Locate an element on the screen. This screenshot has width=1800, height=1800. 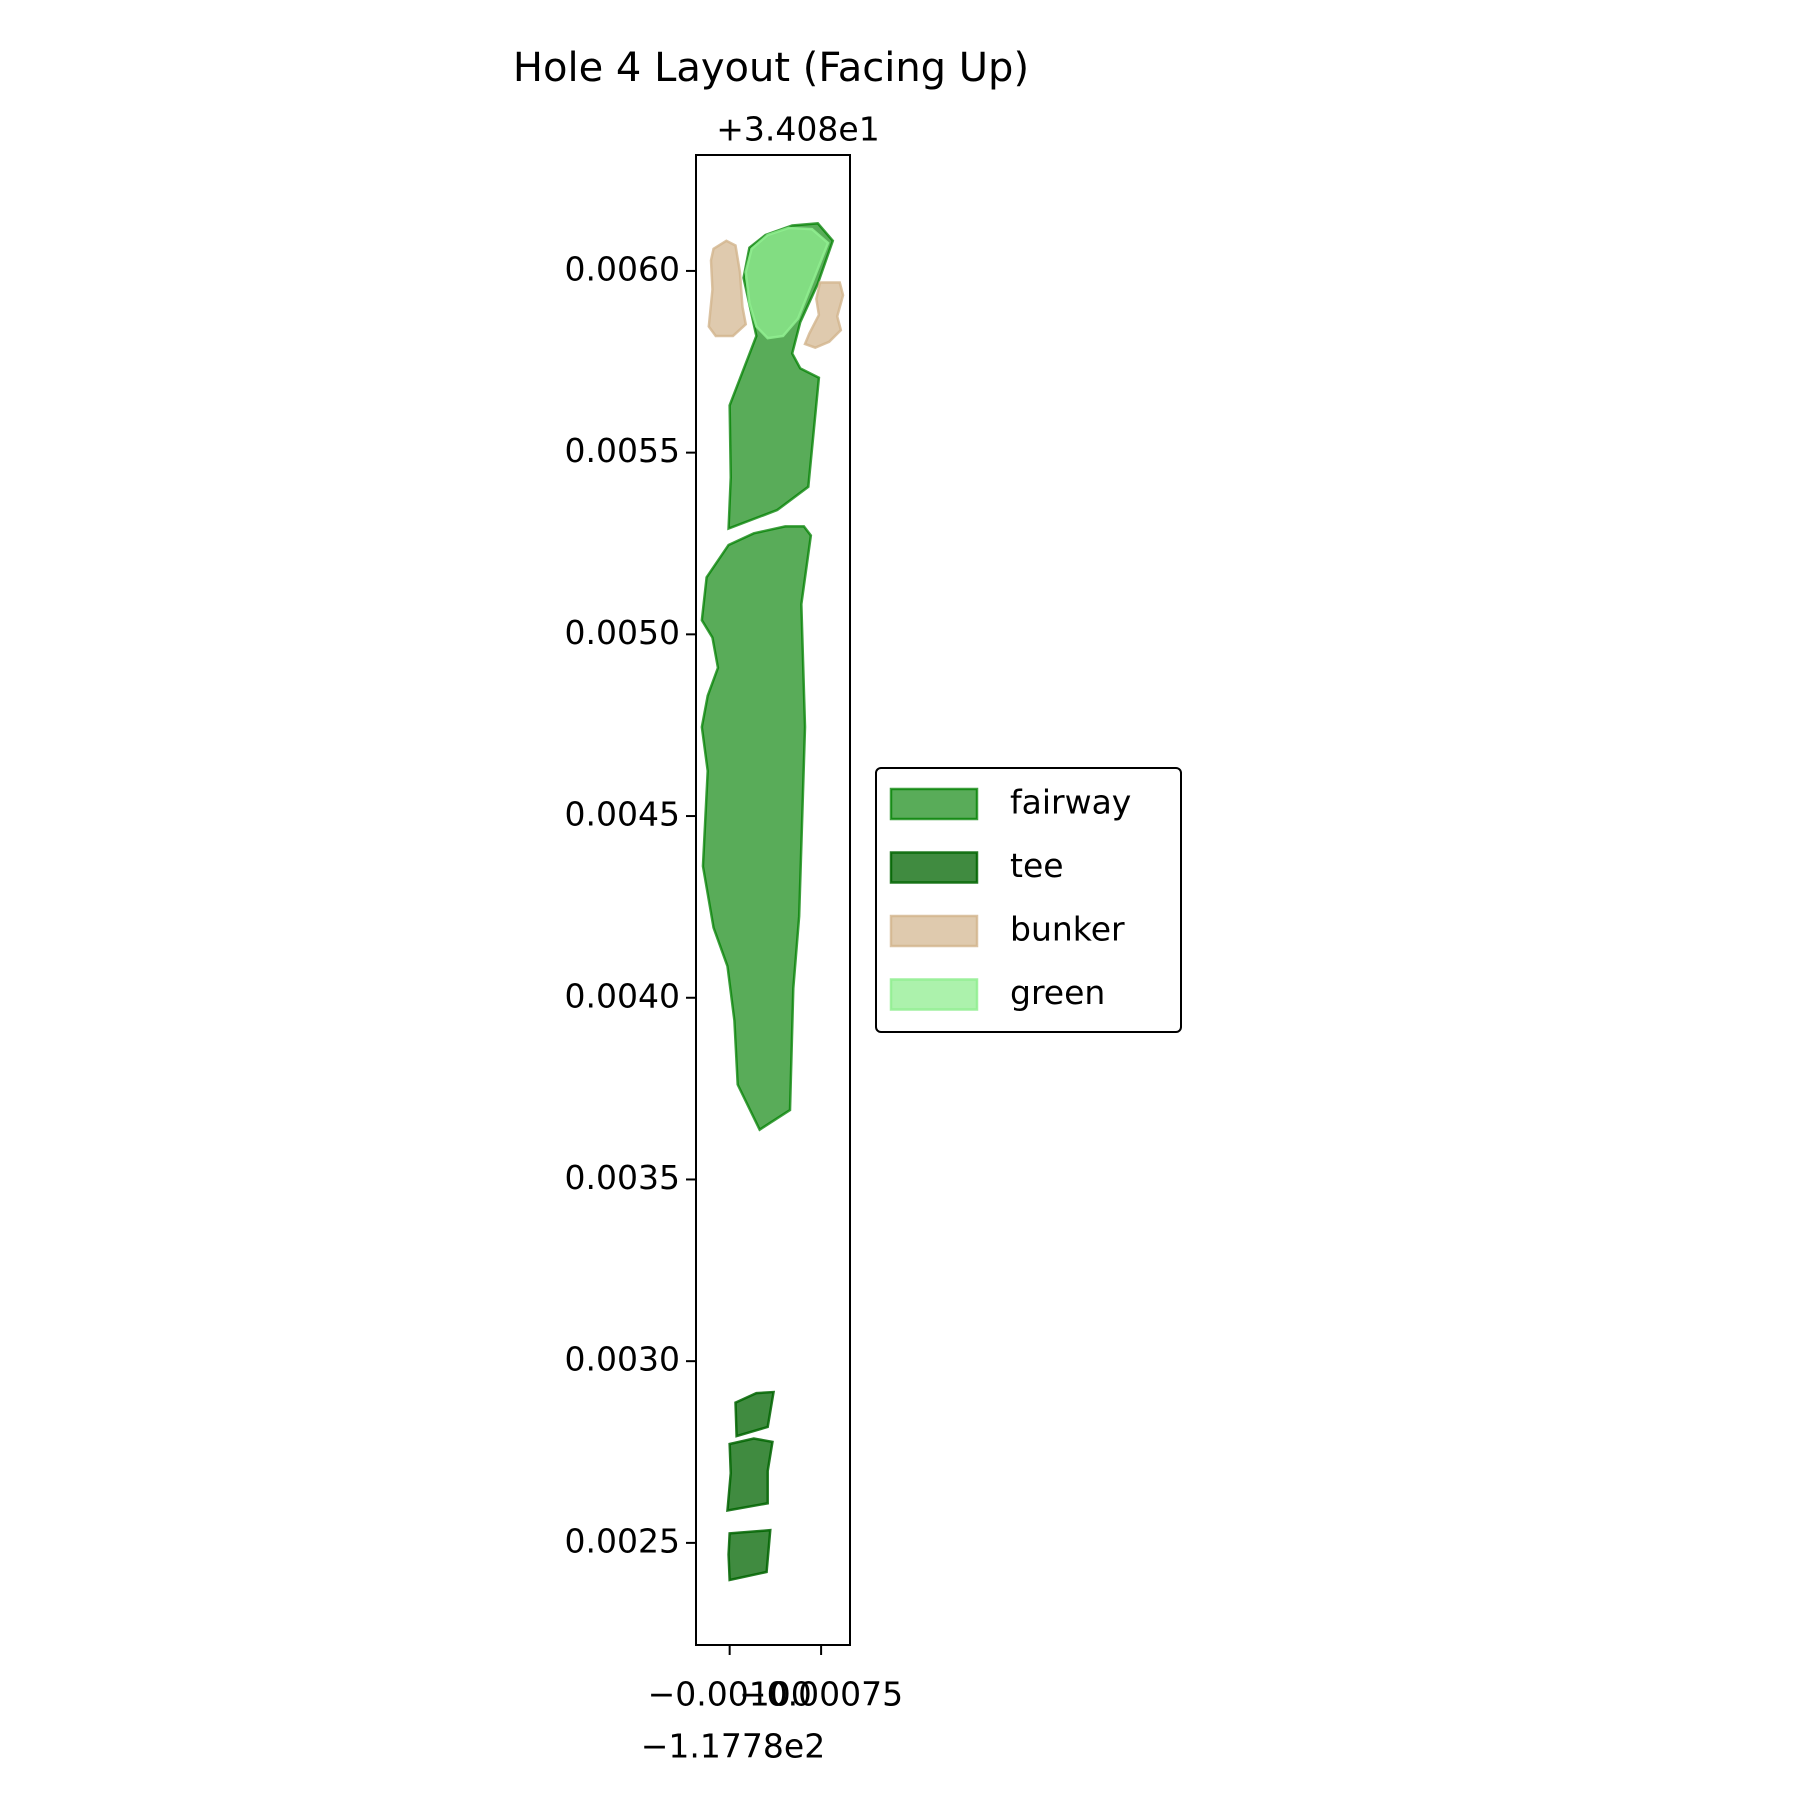
legend-label: tee is located at coordinates (1037, 865).